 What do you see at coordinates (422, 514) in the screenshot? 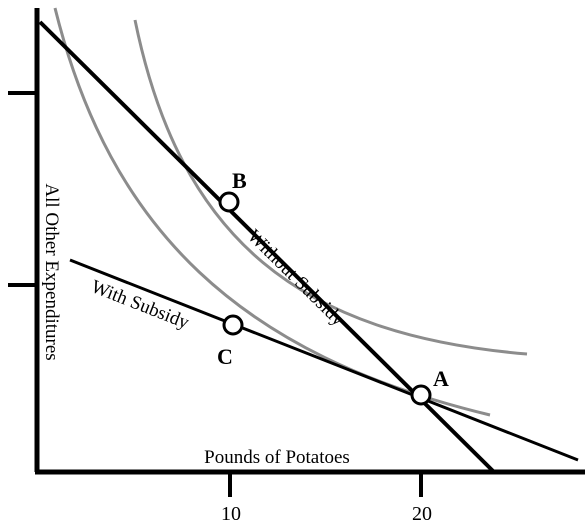
I see `x-tick-label-20: 20` at bounding box center [422, 514].